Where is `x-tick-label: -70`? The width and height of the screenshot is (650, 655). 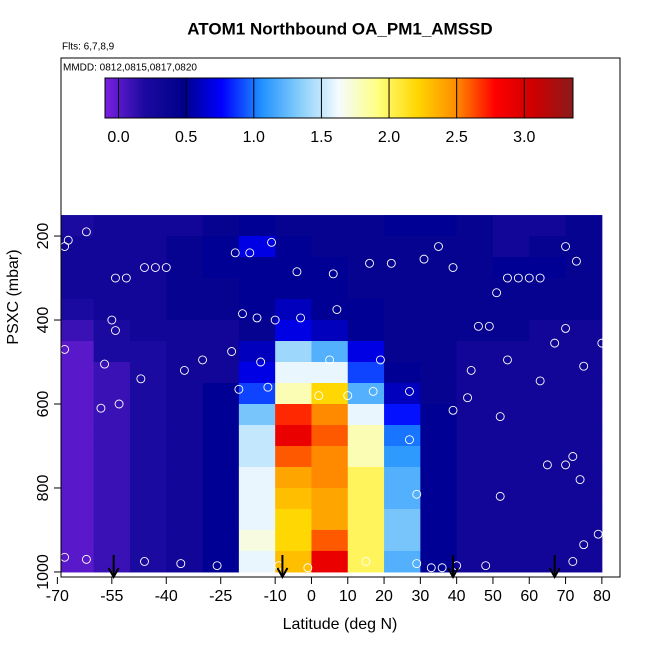
x-tick-label: -70 is located at coordinates (57, 596).